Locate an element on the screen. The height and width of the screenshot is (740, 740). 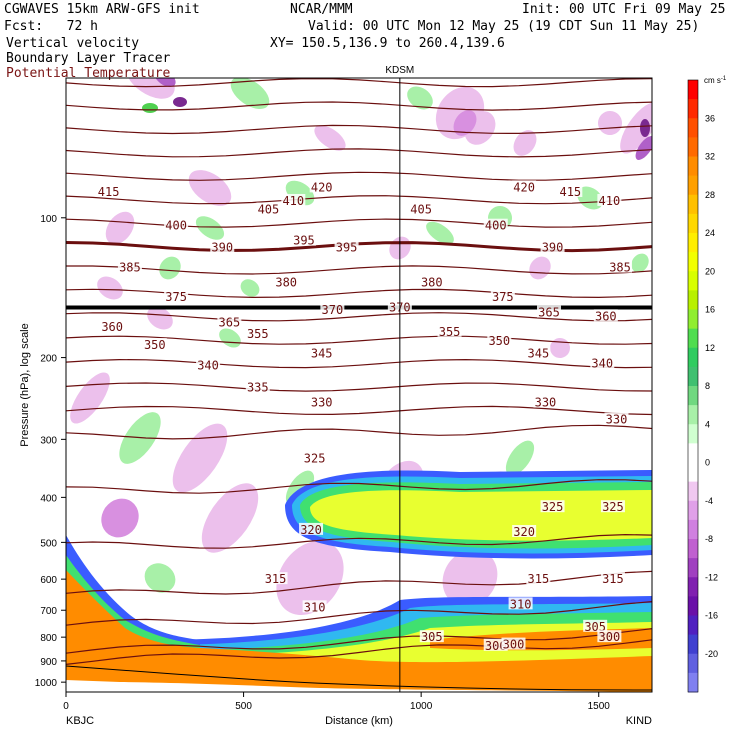
x-axis-title: Distance (km) is located at coordinates (359, 721).